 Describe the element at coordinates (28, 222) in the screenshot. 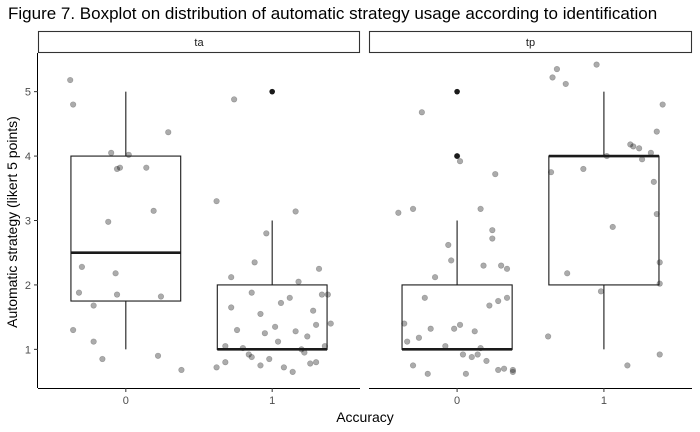

I see `y-tick-label: 3` at that location.